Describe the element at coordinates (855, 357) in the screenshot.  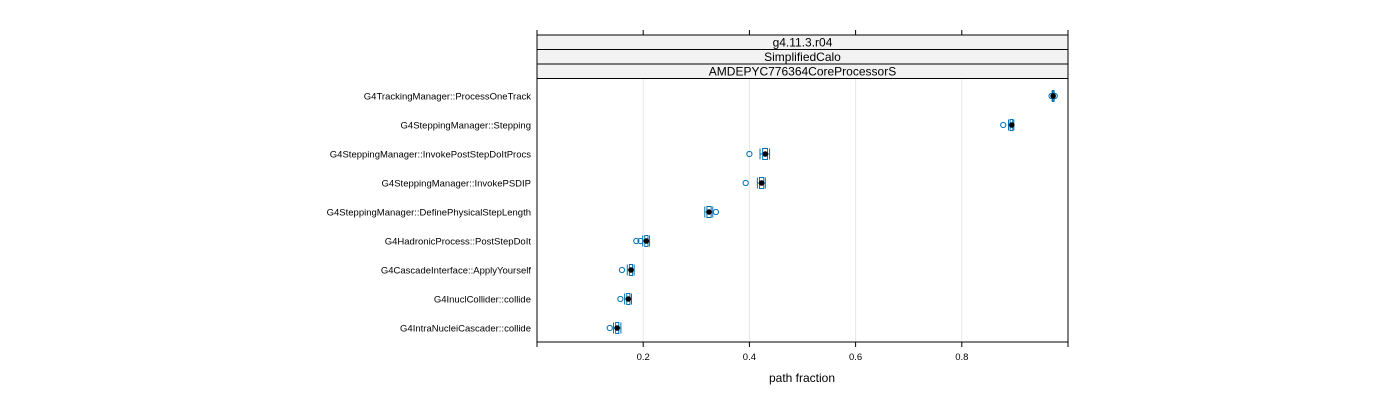
I see `x-tick-label: 0.6` at that location.